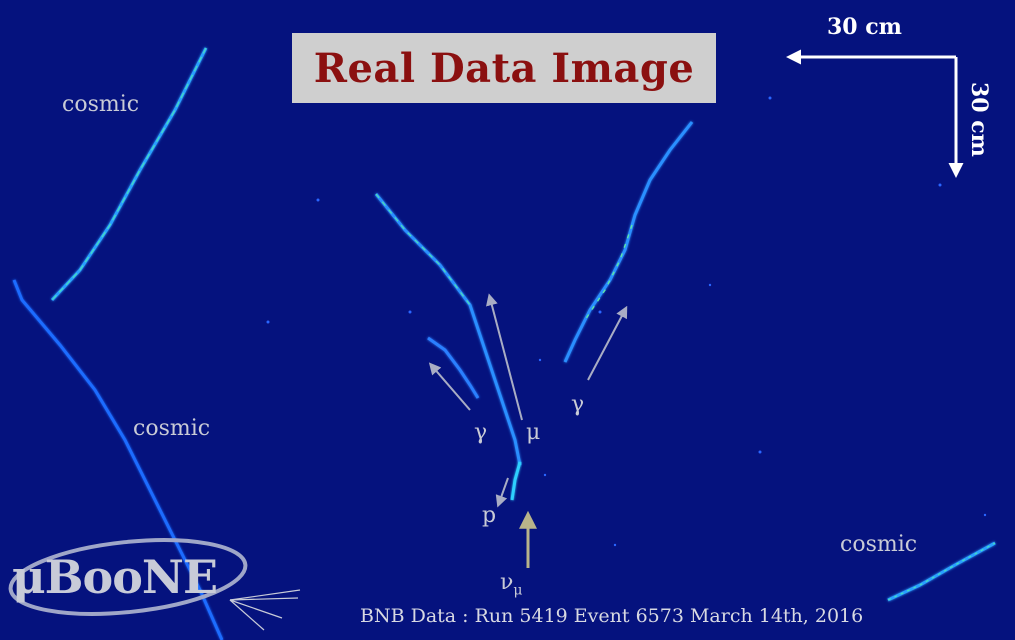  I want to click on label-cosmic-mid-left: cosmic, so click(172, 428).